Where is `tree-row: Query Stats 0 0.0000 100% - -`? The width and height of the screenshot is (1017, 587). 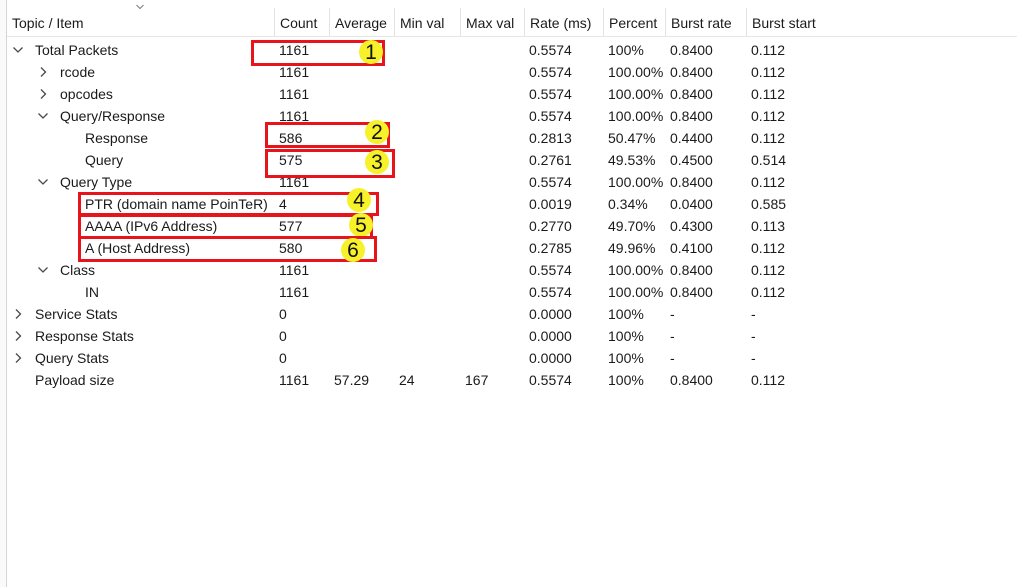
tree-row: Query Stats 0 0.0000 100% - - is located at coordinates (512, 358).